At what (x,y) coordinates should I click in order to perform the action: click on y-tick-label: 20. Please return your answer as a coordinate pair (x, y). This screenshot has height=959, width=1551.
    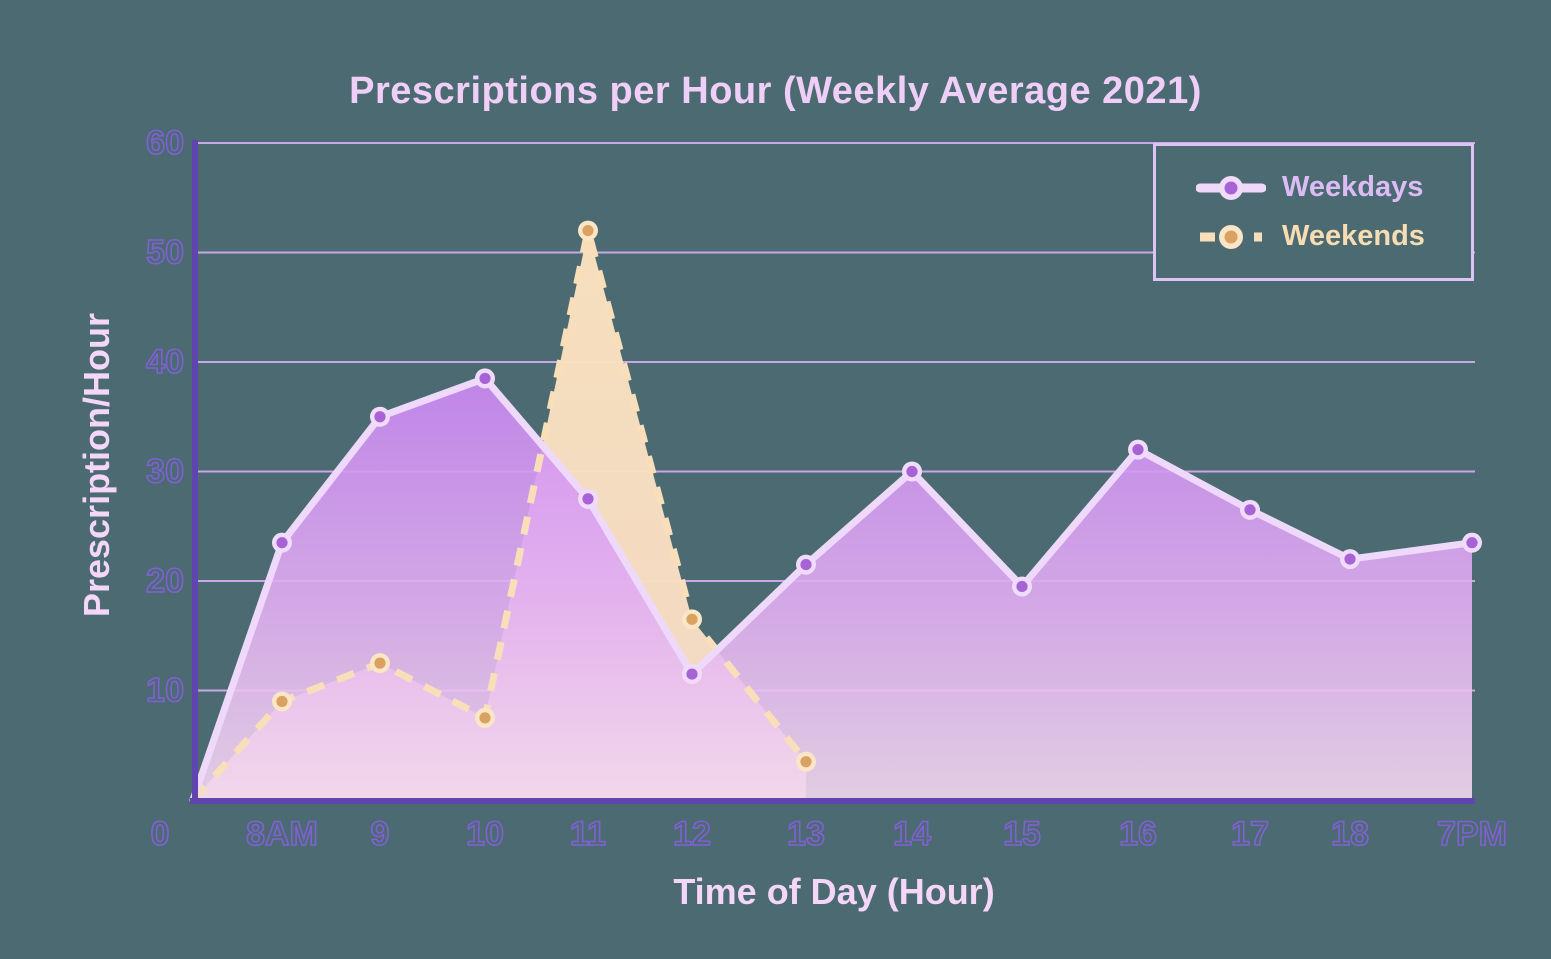
    Looking at the image, I should click on (165, 581).